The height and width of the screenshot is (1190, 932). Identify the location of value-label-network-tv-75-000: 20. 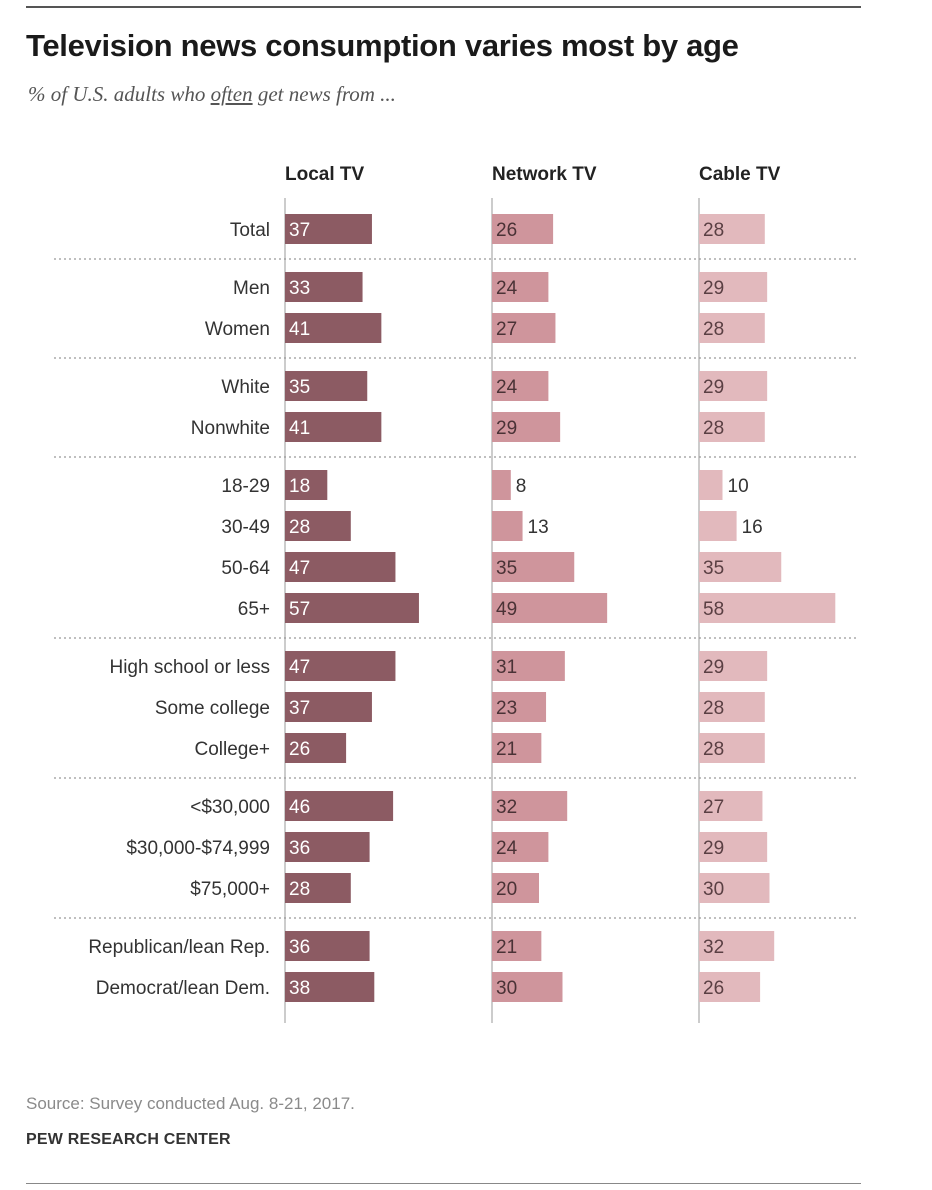
(506, 889).